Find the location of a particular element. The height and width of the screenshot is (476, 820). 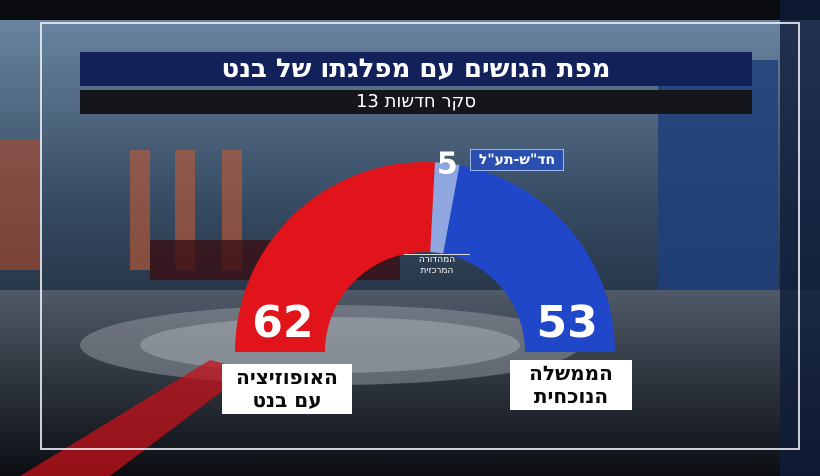

logo-line-2: המרכזית is located at coordinates (437, 271).